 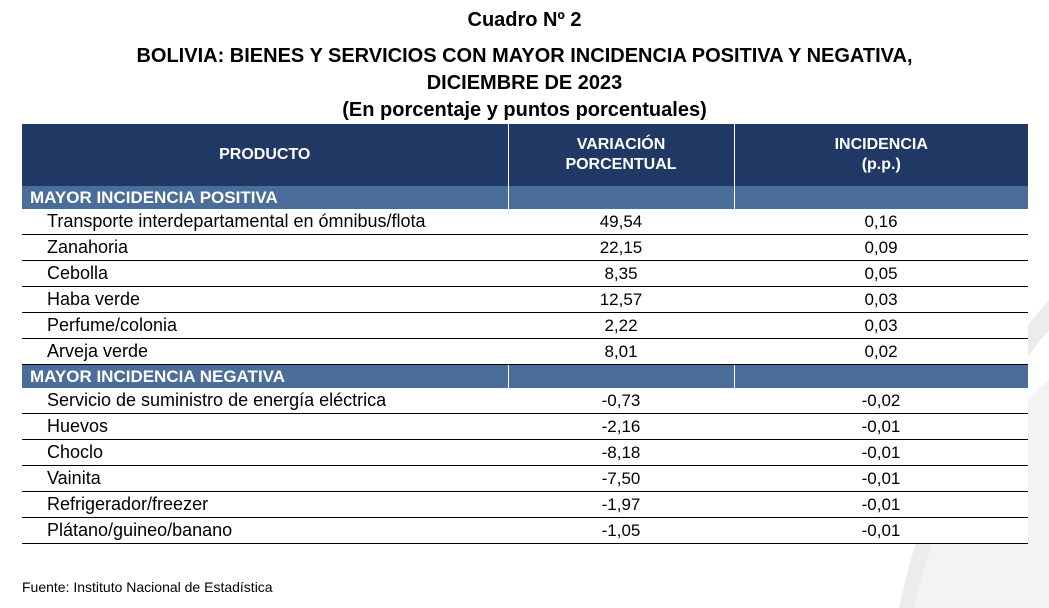 I want to click on incidence-cell: 0,09, so click(x=881, y=247).